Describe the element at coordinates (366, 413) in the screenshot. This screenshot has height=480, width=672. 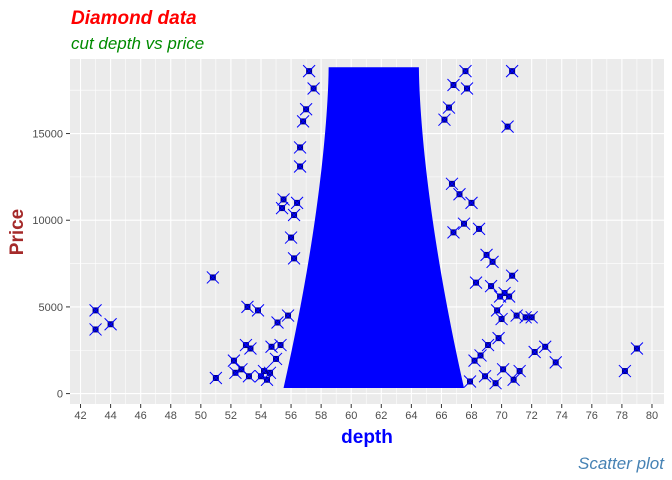
I see `x-axis-ticks: 42 44 46 48 50 52 54 56 58 60 62 64 66 68 70 72 74 76 78 80` at that location.